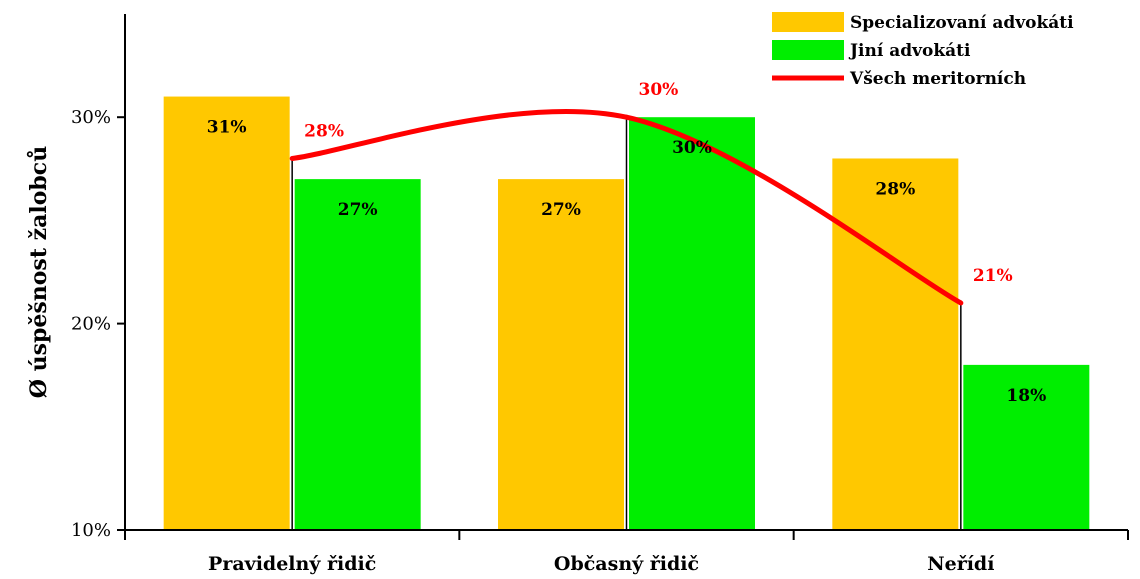  Describe the element at coordinates (358, 210) in the screenshot. I see `bar-label-jini-advokati-pravidelny-ridic: 27%` at that location.